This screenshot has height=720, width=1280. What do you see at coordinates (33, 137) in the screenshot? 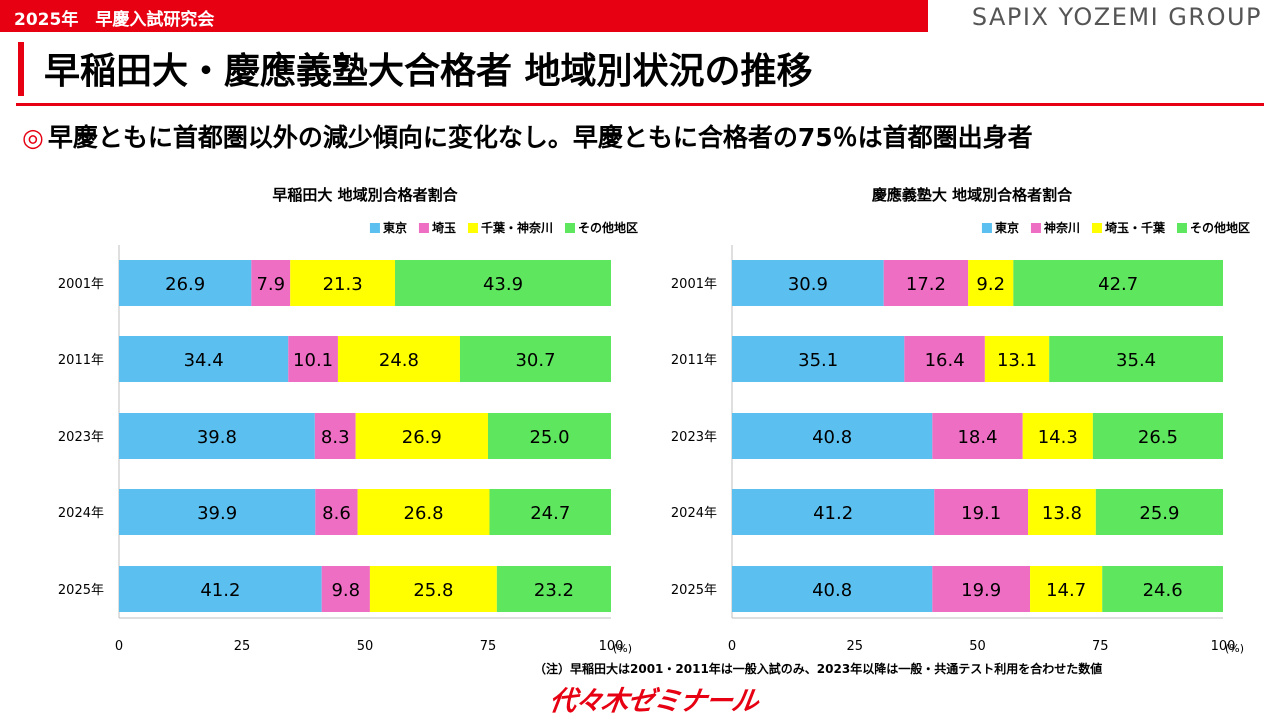
I see `double-circle-icon: ◎` at bounding box center [33, 137].